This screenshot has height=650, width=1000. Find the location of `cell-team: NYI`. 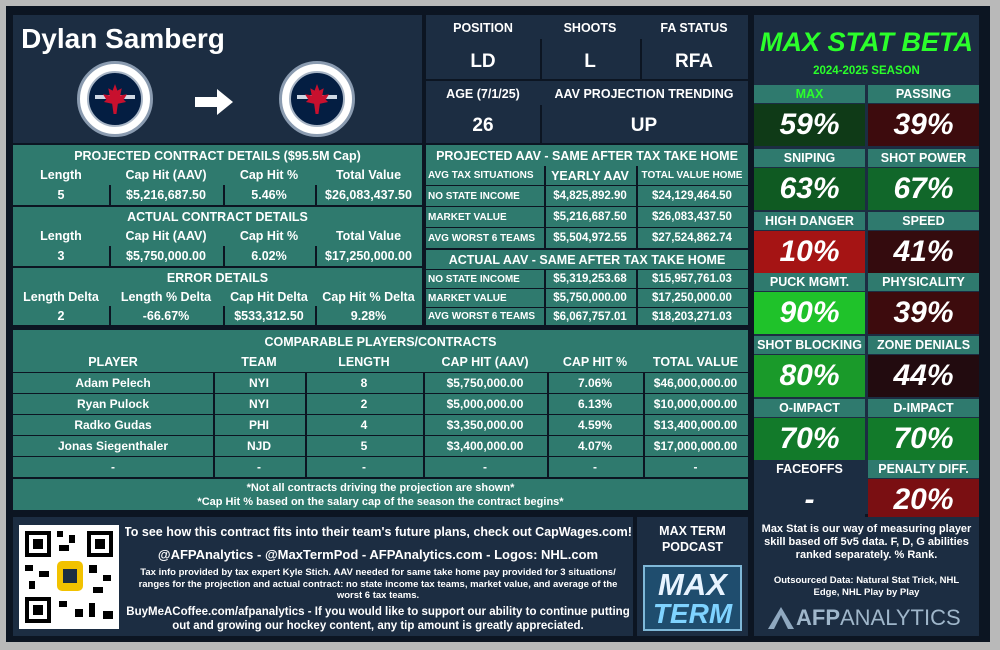

cell-team: NYI is located at coordinates (258, 383).